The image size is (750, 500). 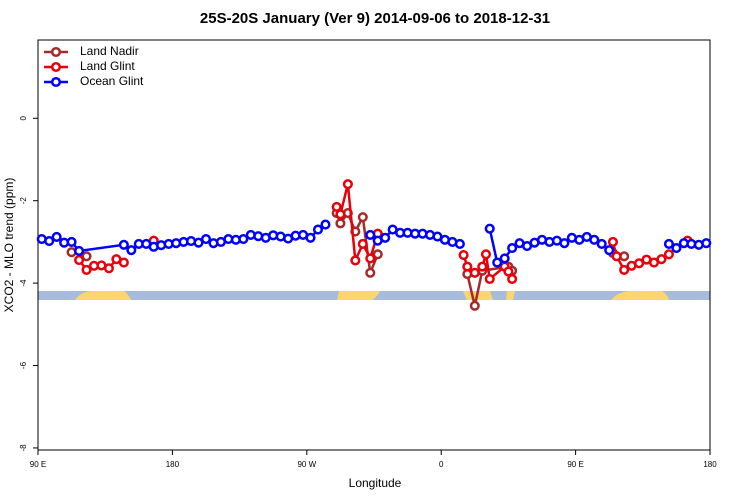 I want to click on x-tick-label: 0, so click(x=441, y=464).